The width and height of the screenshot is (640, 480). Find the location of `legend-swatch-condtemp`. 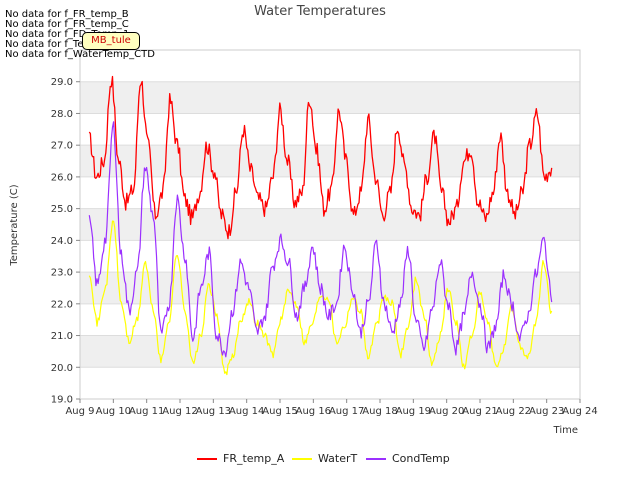

legend-swatch-condtemp is located at coordinates (376, 458).